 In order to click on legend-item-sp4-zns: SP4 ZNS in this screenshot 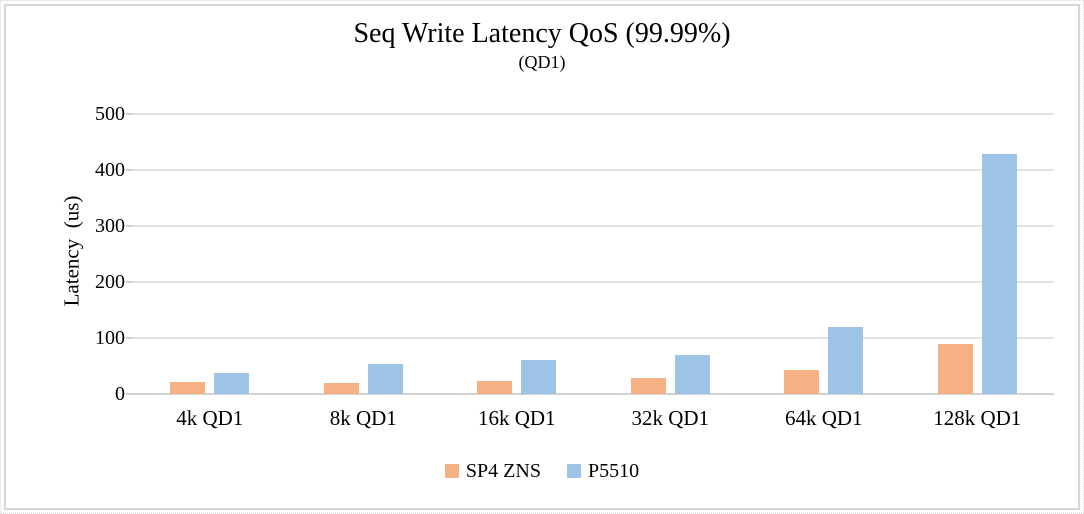, I will do `click(492, 471)`.